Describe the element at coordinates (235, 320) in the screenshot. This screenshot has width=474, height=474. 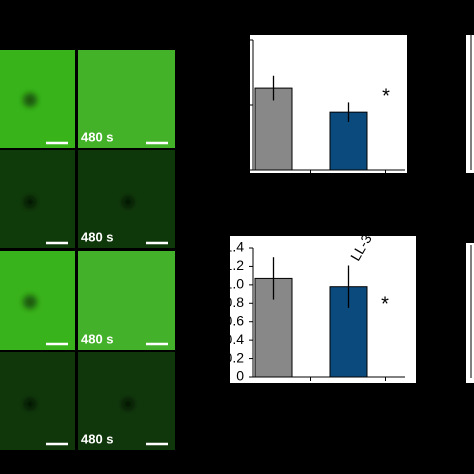
I see `y-tick-label: 0.6` at that location.